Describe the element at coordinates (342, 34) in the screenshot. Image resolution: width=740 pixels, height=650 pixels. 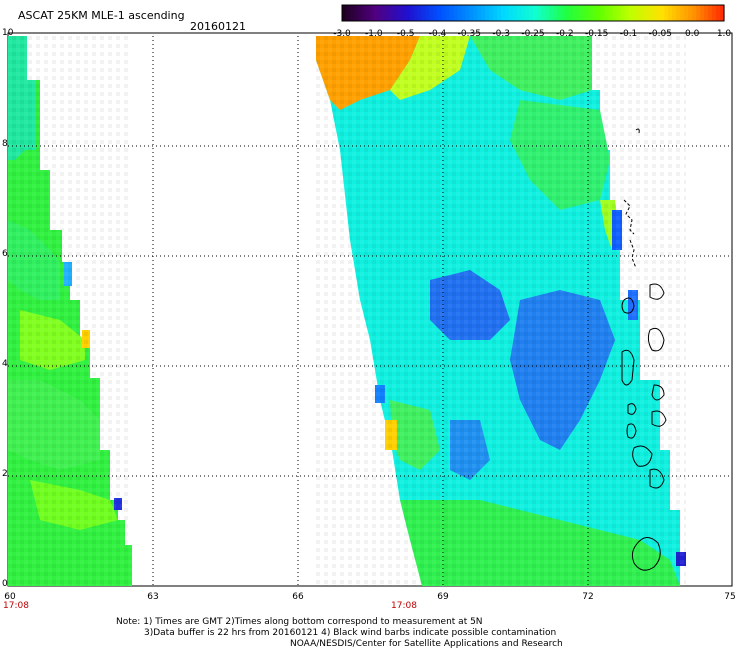
I see `colorbar-label: -3.0` at that location.